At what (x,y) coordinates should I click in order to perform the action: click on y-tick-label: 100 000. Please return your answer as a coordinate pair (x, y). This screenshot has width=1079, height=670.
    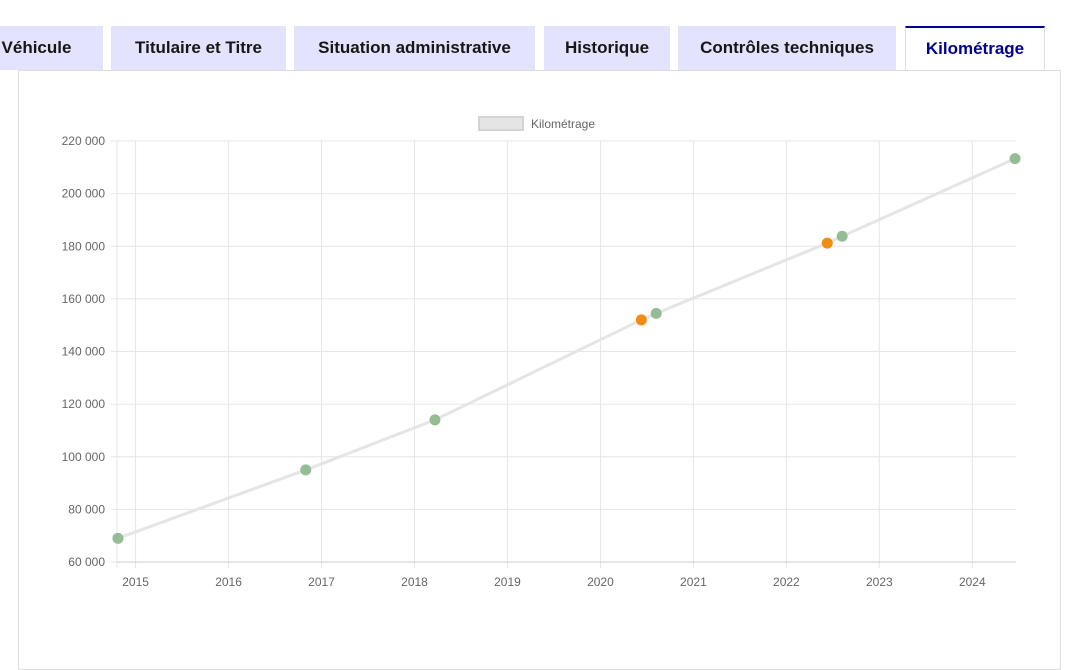
    Looking at the image, I should click on (84, 457).